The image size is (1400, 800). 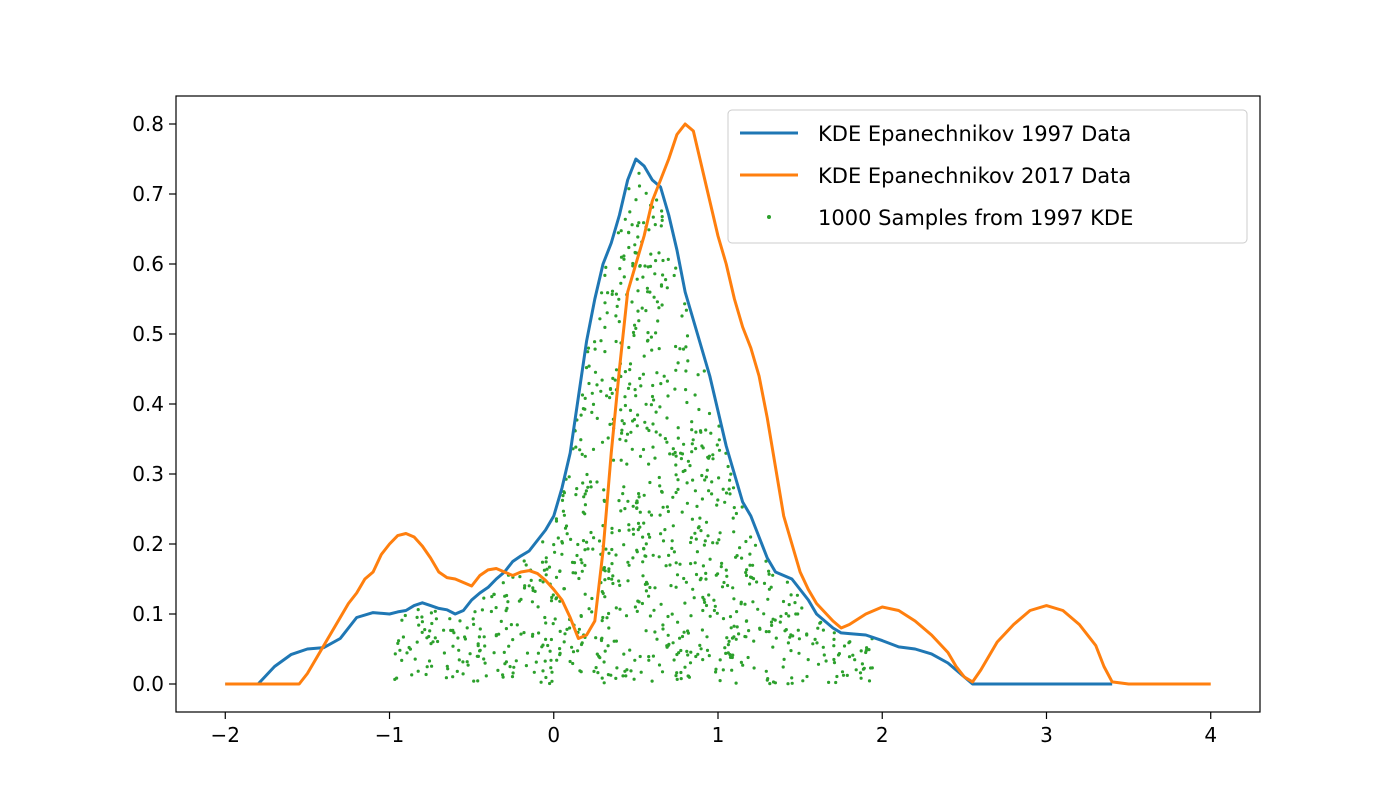 What do you see at coordinates (1210, 735) in the screenshot?
I see `x-tick-label: 4` at bounding box center [1210, 735].